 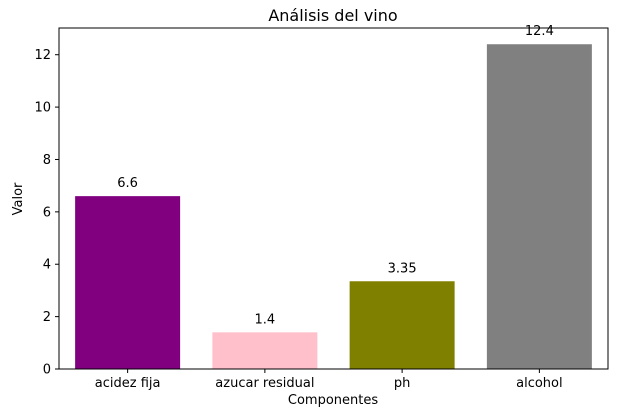 What do you see at coordinates (402, 268) in the screenshot?
I see `data-label: 3.35` at bounding box center [402, 268].